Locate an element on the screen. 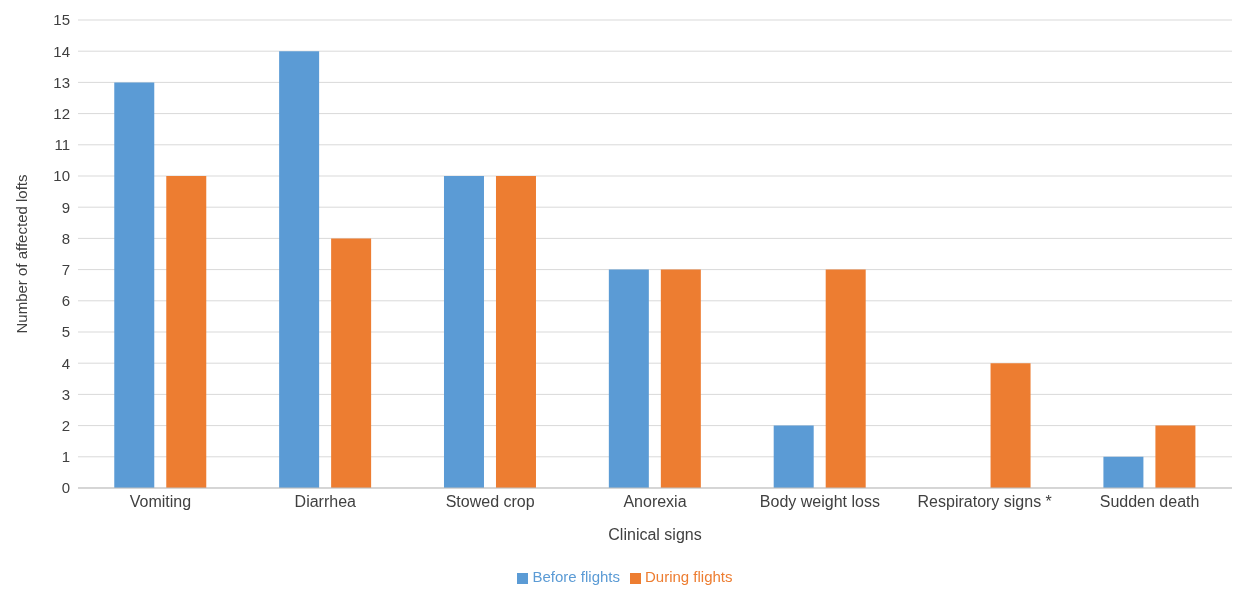  y-tick-label: 13 is located at coordinates (61, 82).